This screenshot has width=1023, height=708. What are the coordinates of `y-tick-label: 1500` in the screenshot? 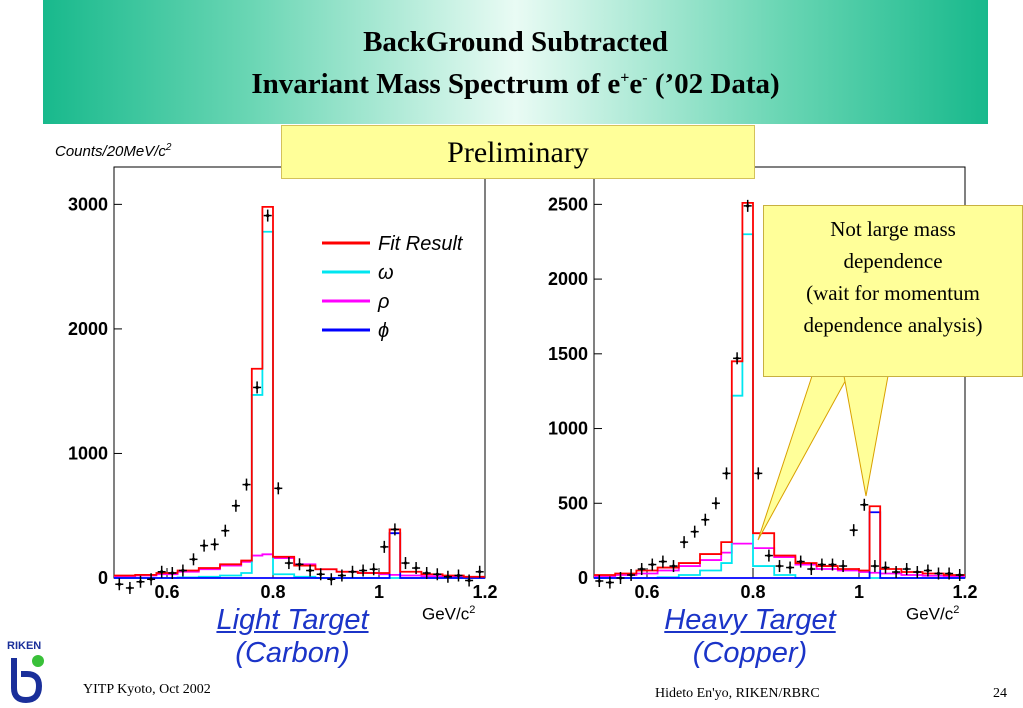 It's located at (568, 354).